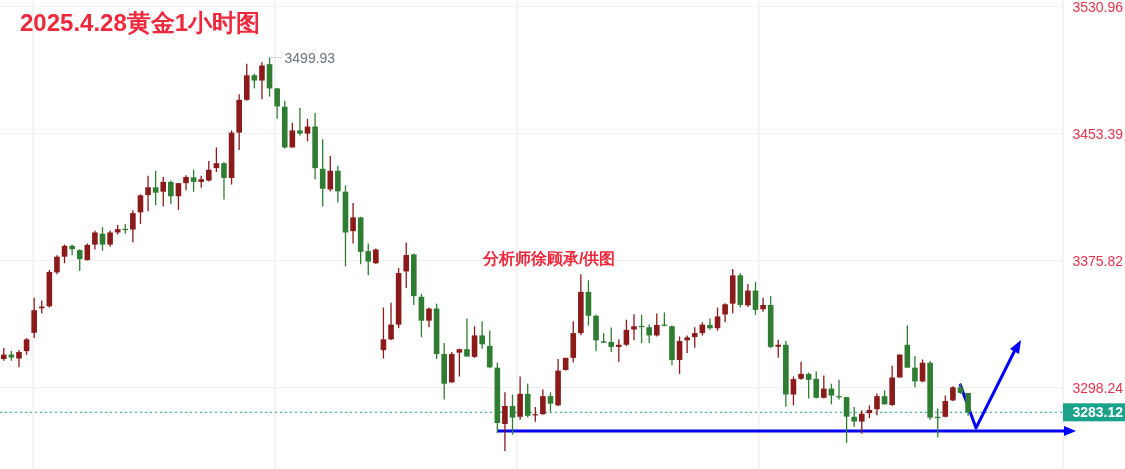  What do you see at coordinates (1098, 412) in the screenshot?
I see `ref-line-label: 3283.12` at bounding box center [1098, 412].